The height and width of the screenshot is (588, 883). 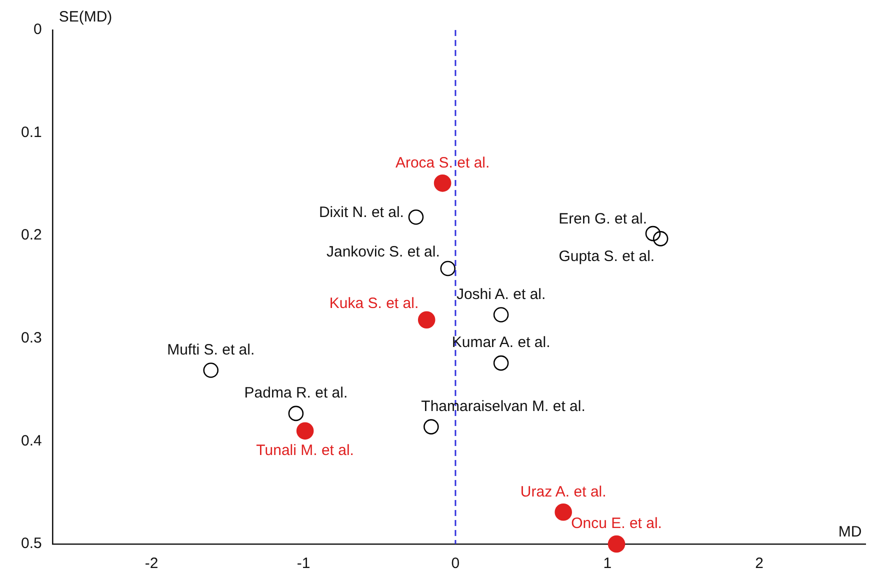 I want to click on x-axis-title: MD, so click(x=850, y=532).